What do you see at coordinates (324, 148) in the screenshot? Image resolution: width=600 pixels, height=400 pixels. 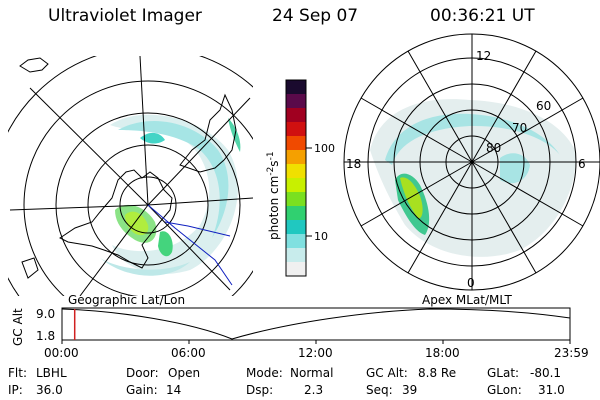 I see `color-bar-tick-label: 100` at bounding box center [324, 148].